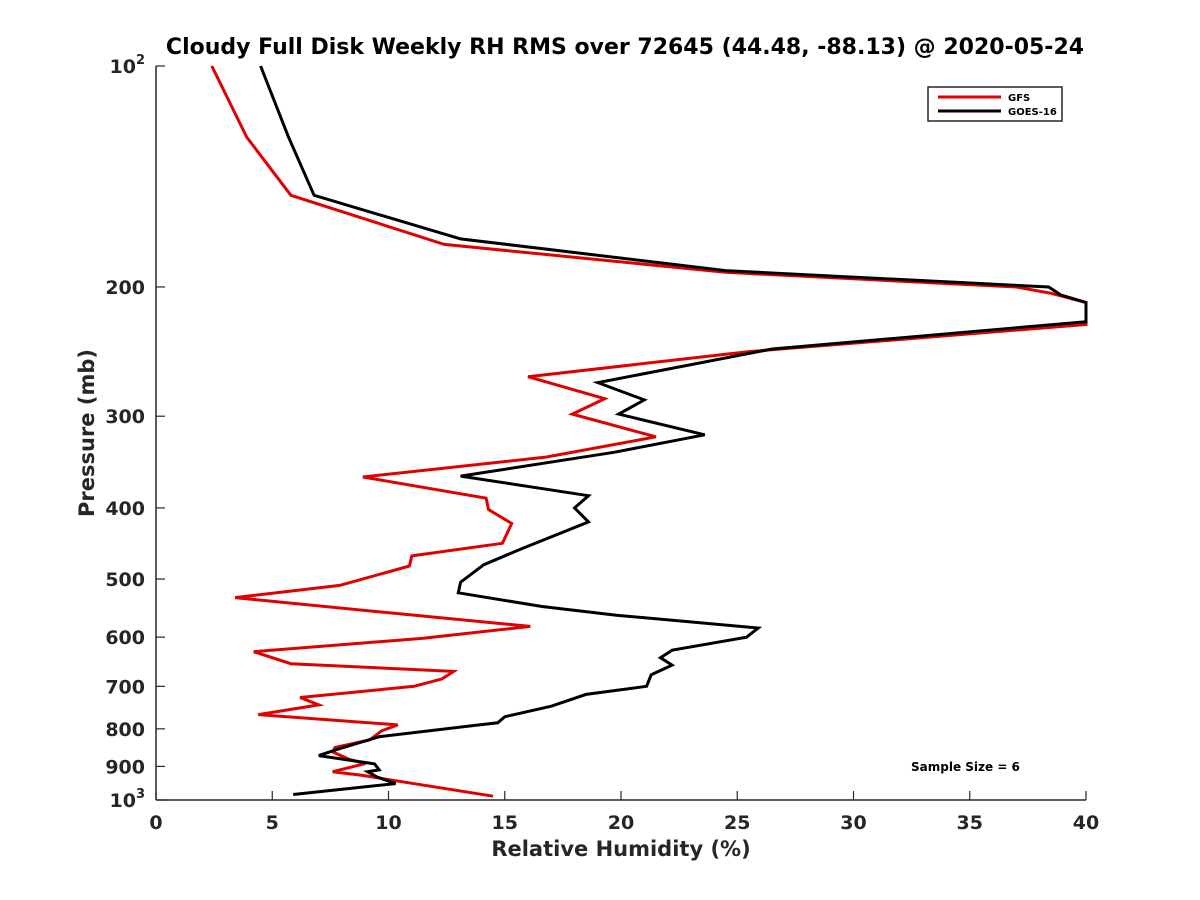  I want to click on x-tick-label: 5, so click(272, 823).